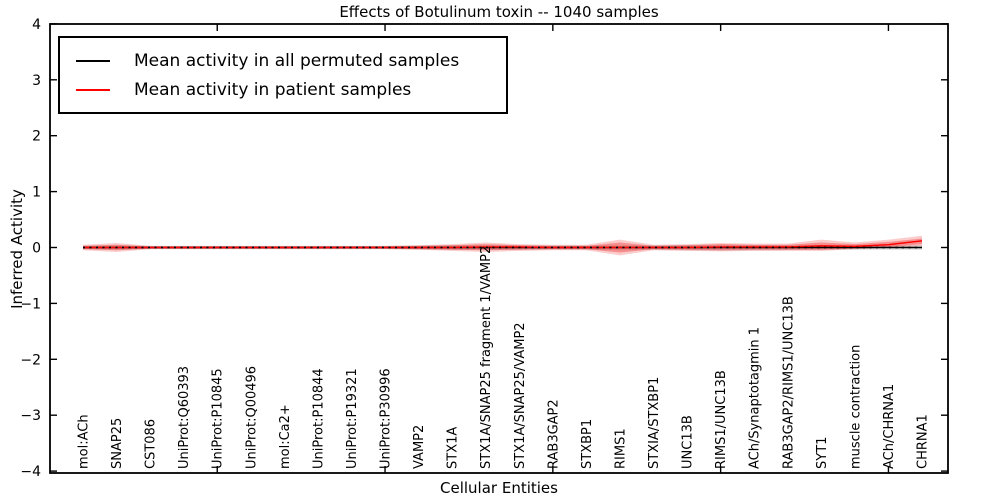 This screenshot has height=500, width=1000. Describe the element at coordinates (30, 248) in the screenshot. I see `y-tick-labels: 4 3 2 1 0 −1 −2 −3 −4` at that location.